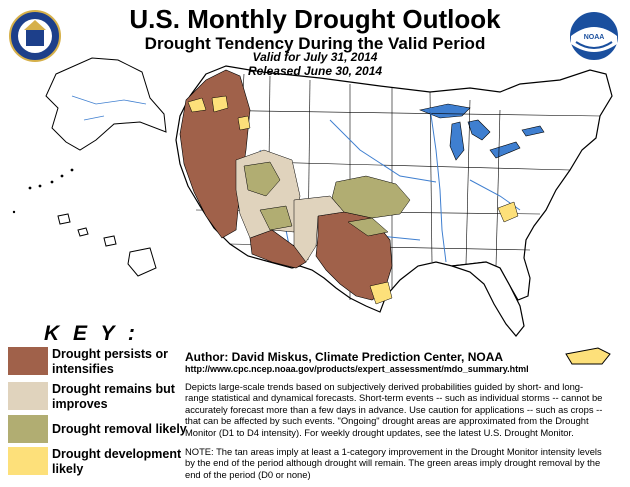 The height and width of the screenshot is (487, 630). I want to click on key-swatch-improve, so click(28, 396).